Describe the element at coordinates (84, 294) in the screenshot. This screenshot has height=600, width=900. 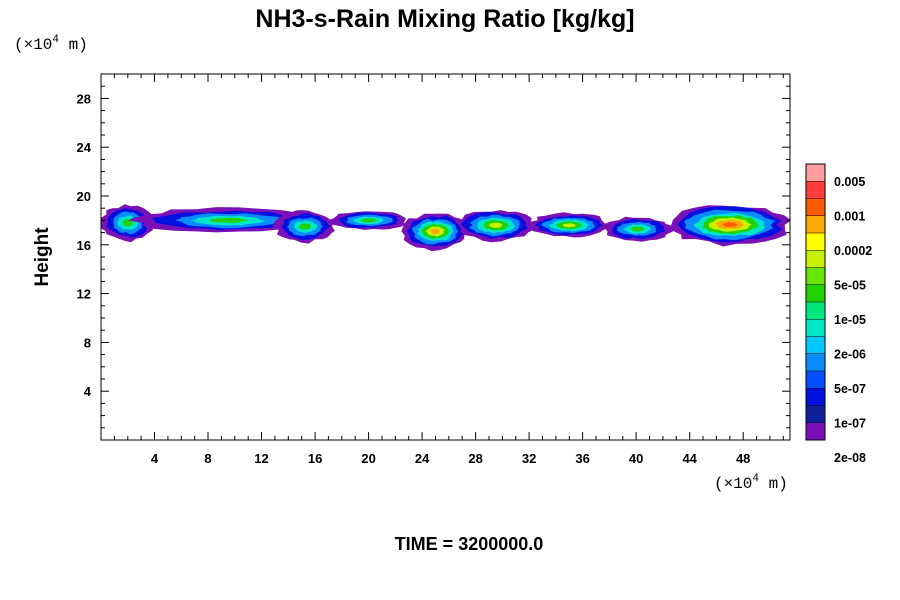
I see `y-tick-label: 12` at that location.